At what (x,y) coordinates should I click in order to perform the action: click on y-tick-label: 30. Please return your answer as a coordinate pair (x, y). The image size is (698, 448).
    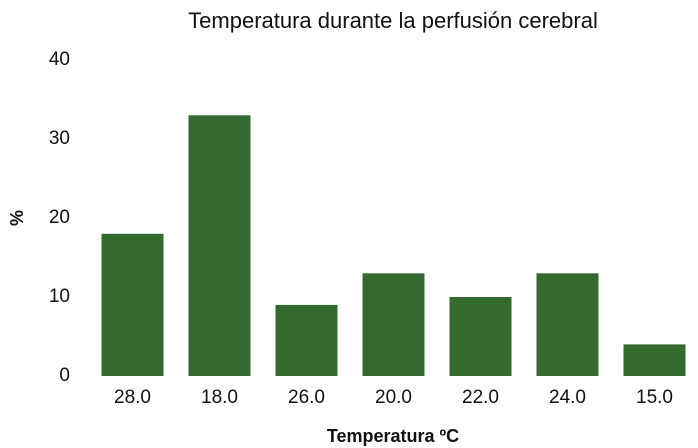
    Looking at the image, I should click on (59, 138).